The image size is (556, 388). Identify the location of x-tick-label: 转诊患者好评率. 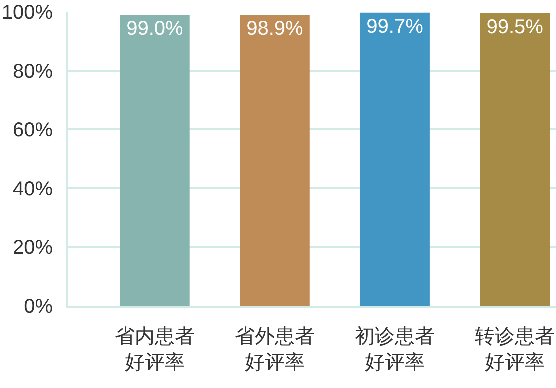
(515, 350).